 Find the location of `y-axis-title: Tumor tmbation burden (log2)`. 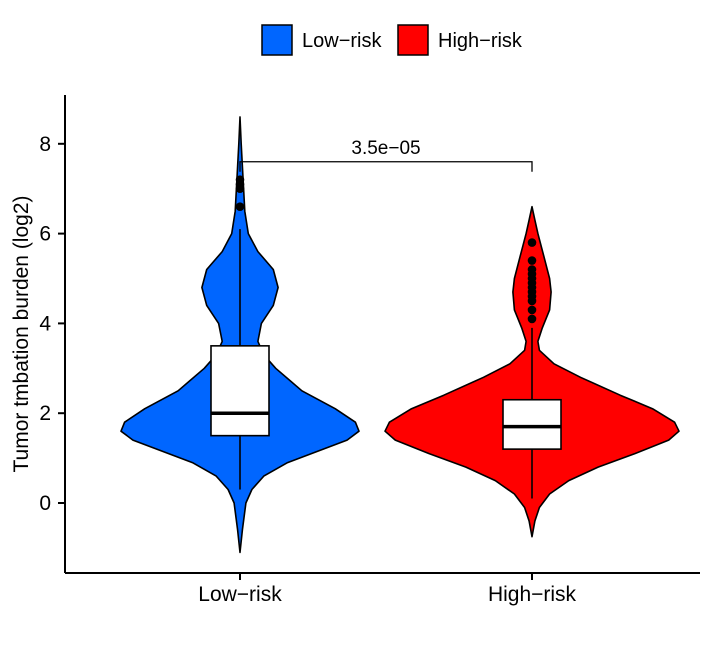

y-axis-title: Tumor tmbation burden (log2) is located at coordinates (21, 333).